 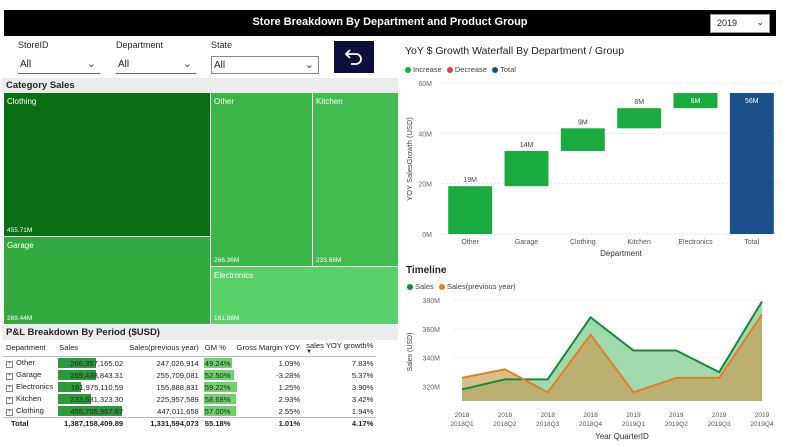 What do you see at coordinates (526, 168) in the screenshot?
I see `waterfall-bar` at bounding box center [526, 168].